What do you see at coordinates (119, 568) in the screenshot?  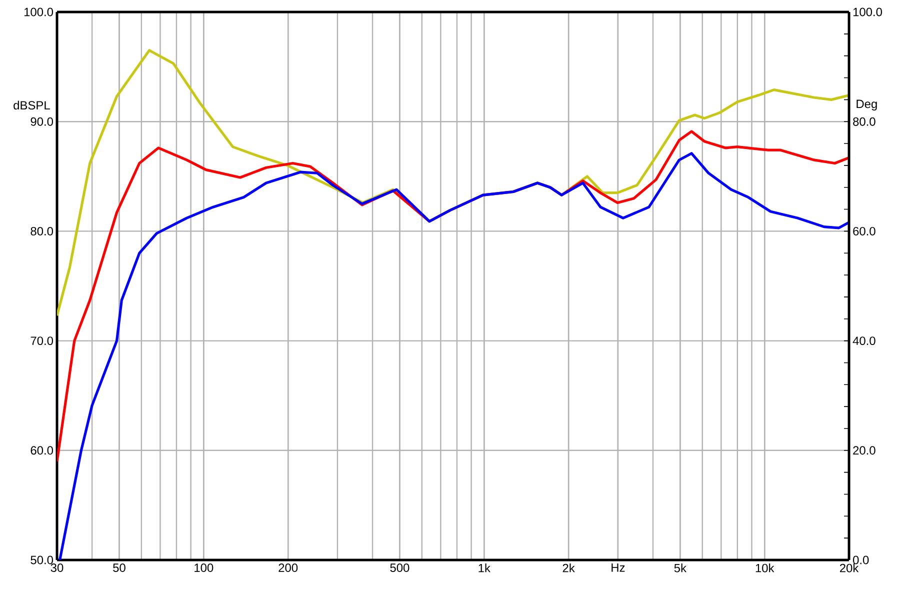 I see `x-tick-label: 50` at bounding box center [119, 568].